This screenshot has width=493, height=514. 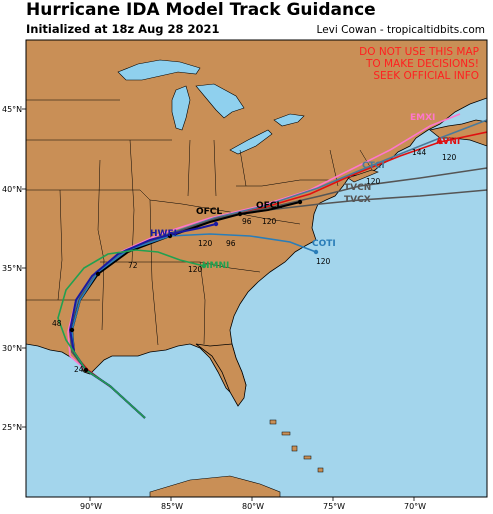 I want to click on map-title: Hurricane IDA Model Track Guidance, so click(x=201, y=10).